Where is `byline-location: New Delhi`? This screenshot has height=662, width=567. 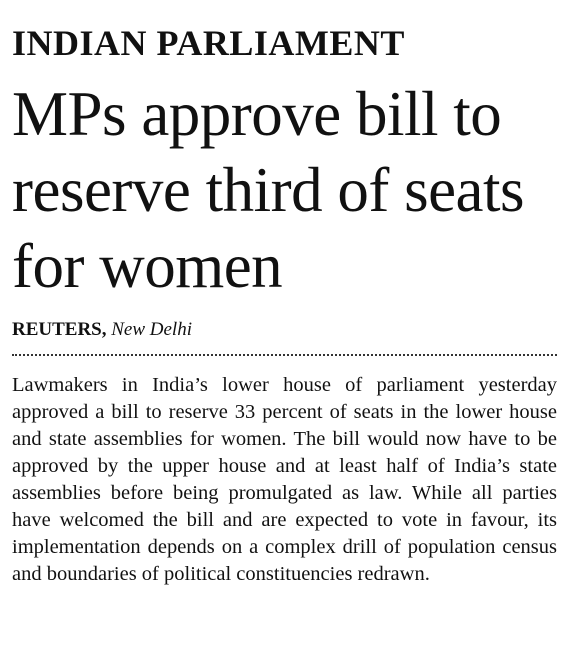 byline-location: New Delhi is located at coordinates (151, 329).